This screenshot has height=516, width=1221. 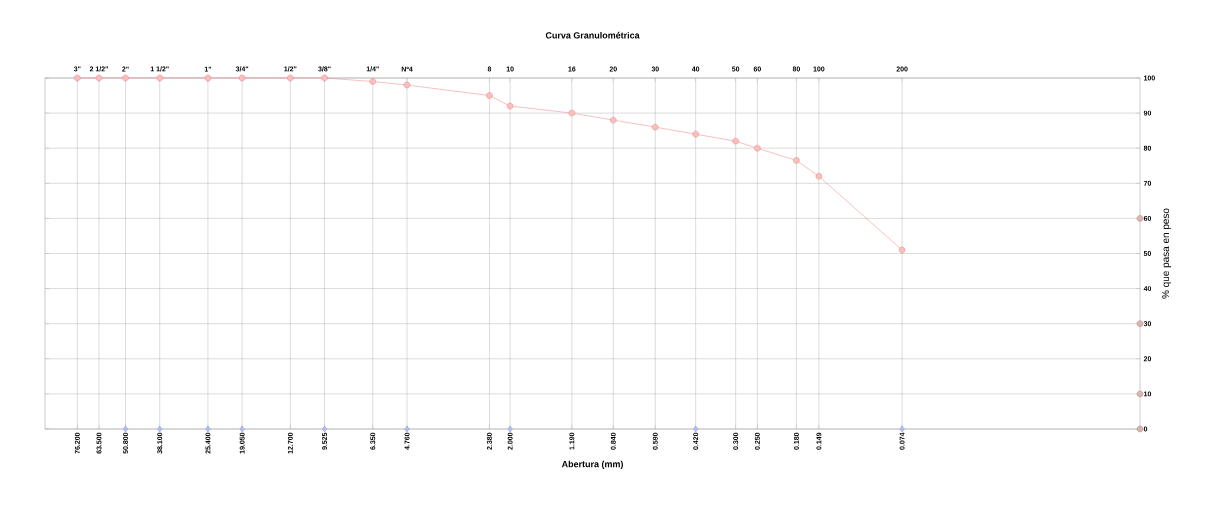 What do you see at coordinates (1167, 253) in the screenshot?
I see `y-axis-title: % que pasa en peso` at bounding box center [1167, 253].